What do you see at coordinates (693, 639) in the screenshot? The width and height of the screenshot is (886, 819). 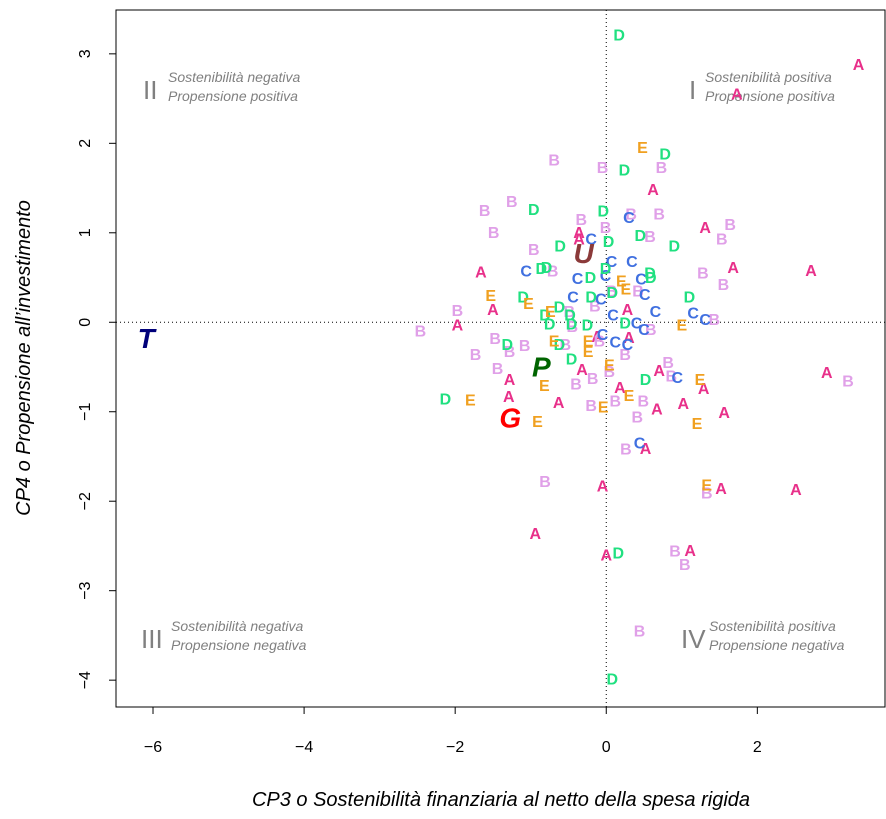 I see `quadrant-numeral: IV` at bounding box center [693, 639].